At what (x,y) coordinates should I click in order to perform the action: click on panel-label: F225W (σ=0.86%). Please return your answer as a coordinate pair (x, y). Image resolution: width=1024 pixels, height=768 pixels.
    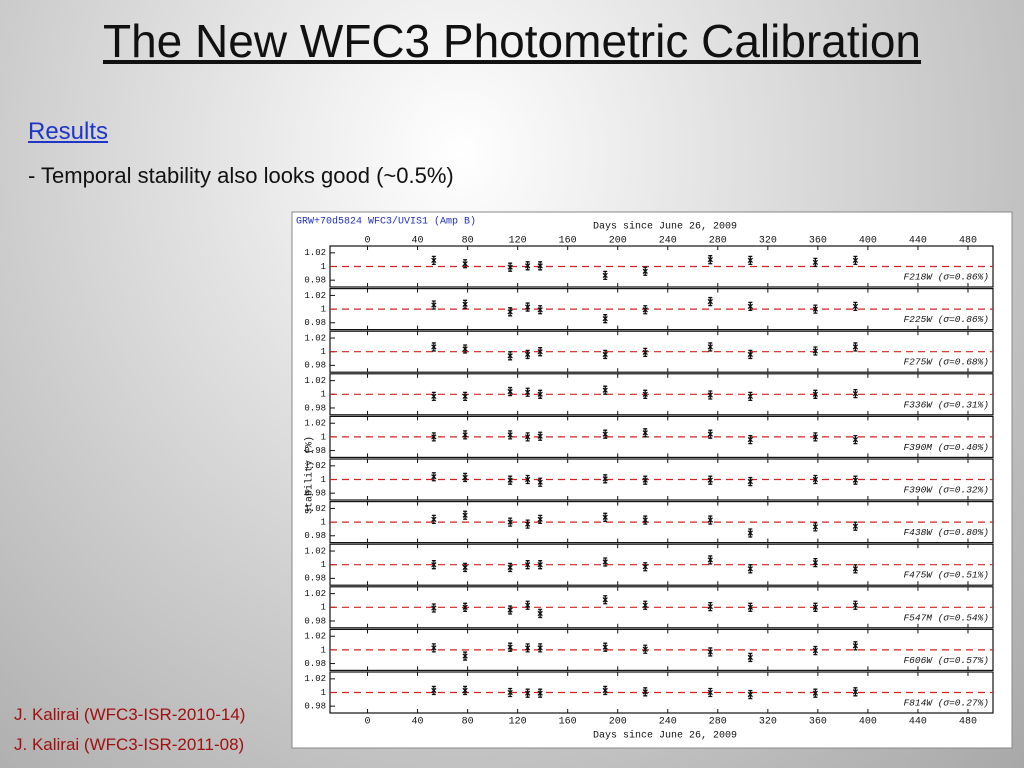
    Looking at the image, I should click on (946, 319).